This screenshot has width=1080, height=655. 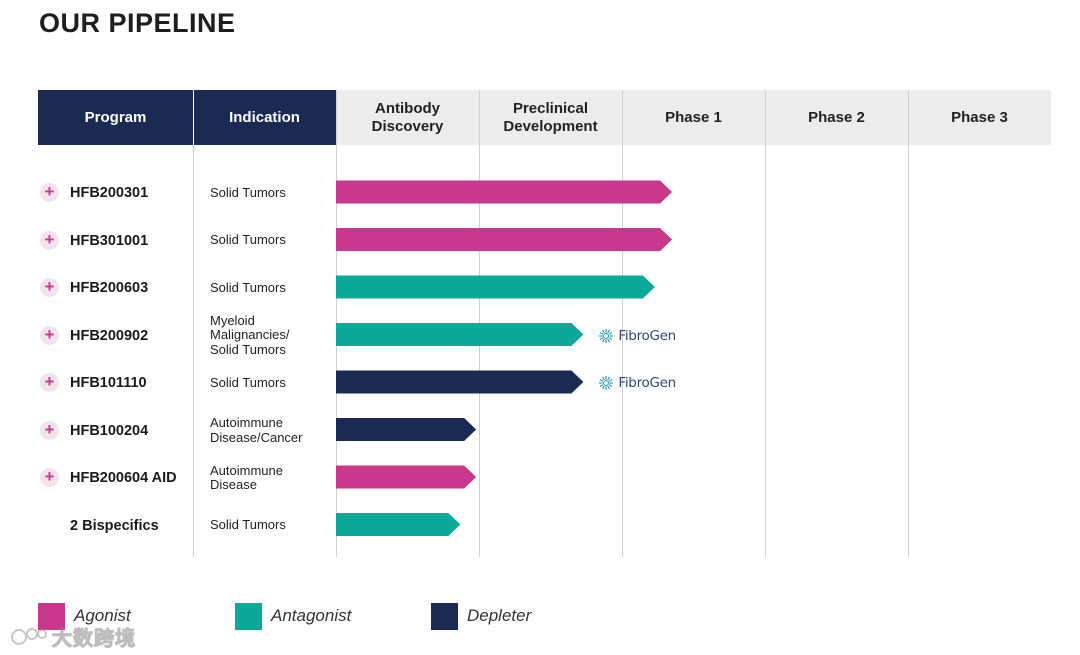 I want to click on legend-depleter: Depleter, so click(x=481, y=616).